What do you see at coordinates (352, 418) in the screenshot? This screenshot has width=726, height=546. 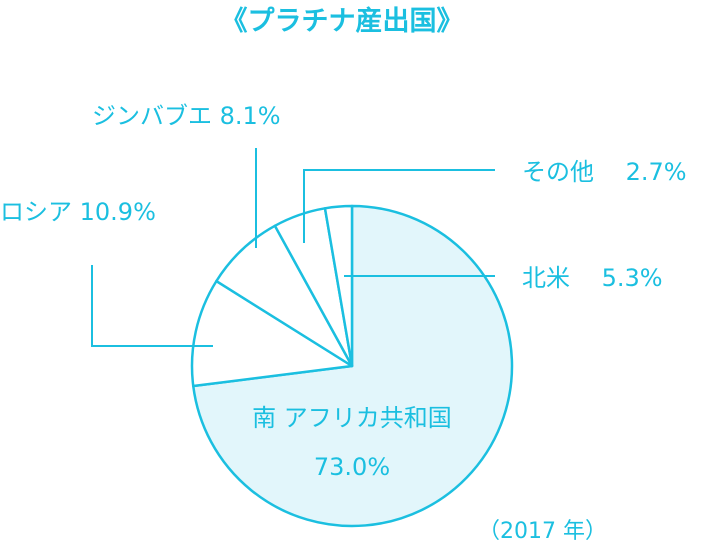 I see `label-south-africa: 南 アフリカ共和国` at bounding box center [352, 418].